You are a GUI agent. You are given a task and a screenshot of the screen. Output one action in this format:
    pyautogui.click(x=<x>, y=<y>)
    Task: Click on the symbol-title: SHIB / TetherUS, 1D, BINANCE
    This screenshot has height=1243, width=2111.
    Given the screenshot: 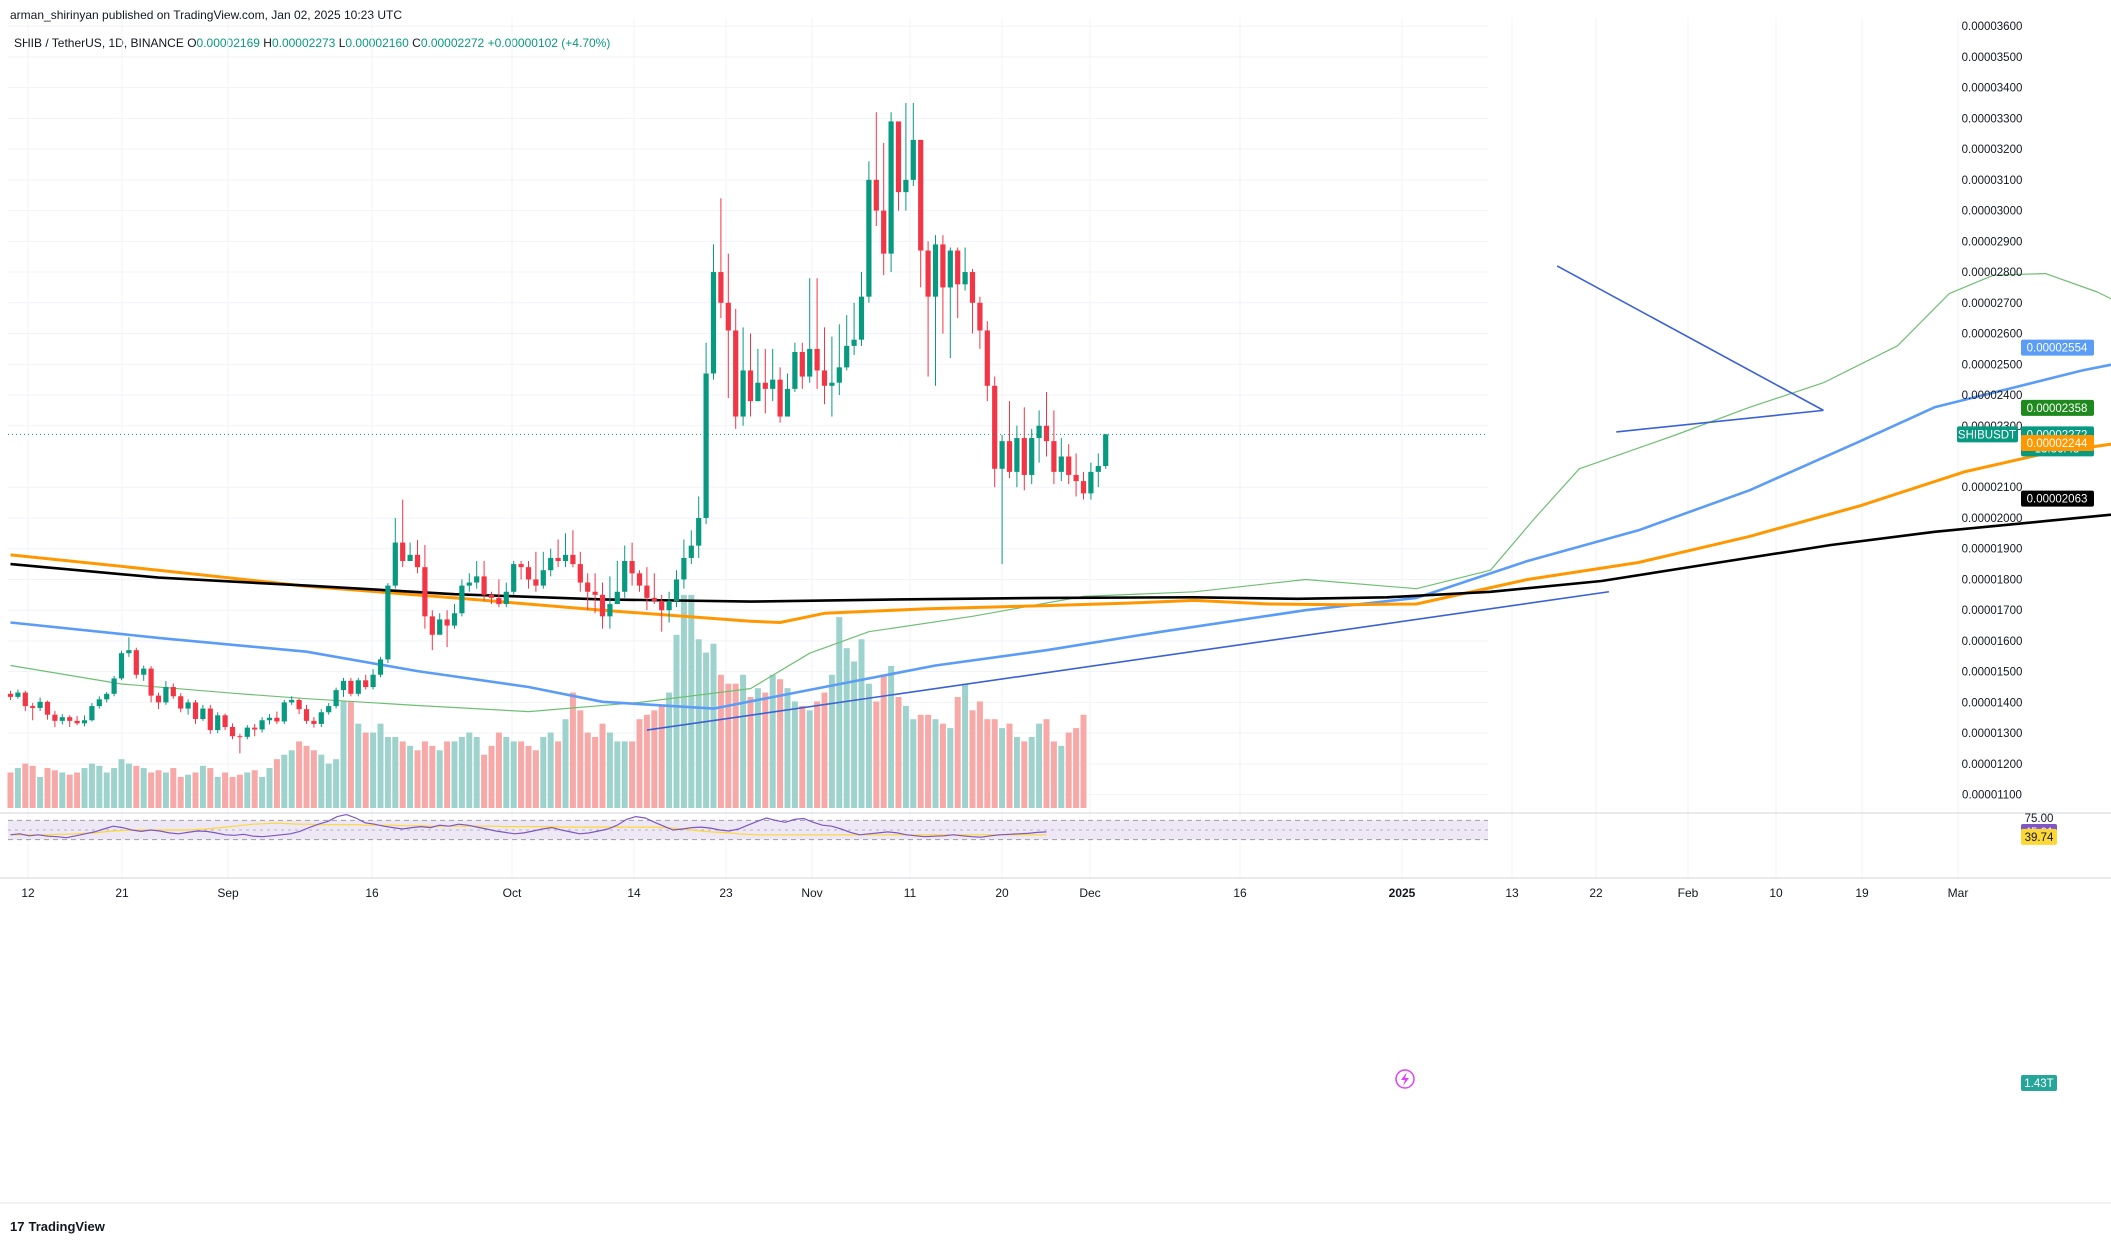 What is the action you would take?
    pyautogui.click(x=99, y=43)
    